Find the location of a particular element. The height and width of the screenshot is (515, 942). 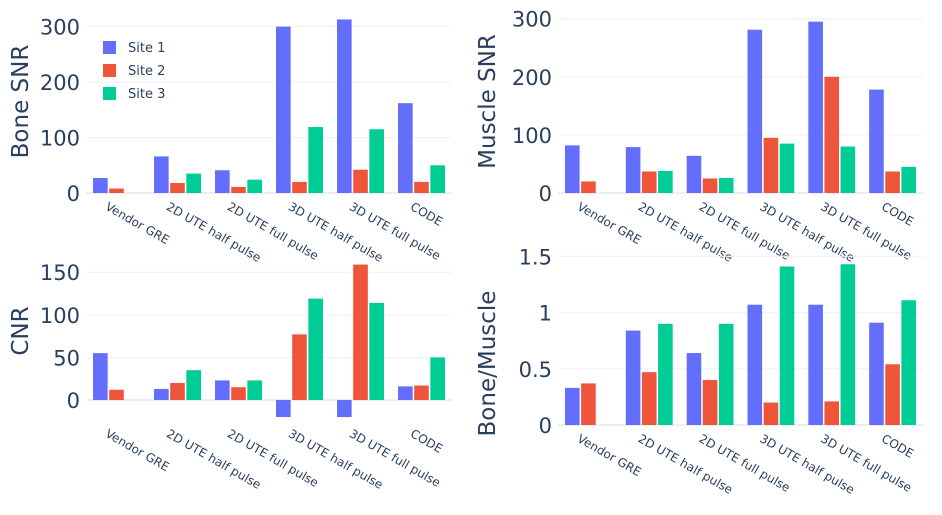

y-axis-label: Bone/Muscle is located at coordinates (488, 364).